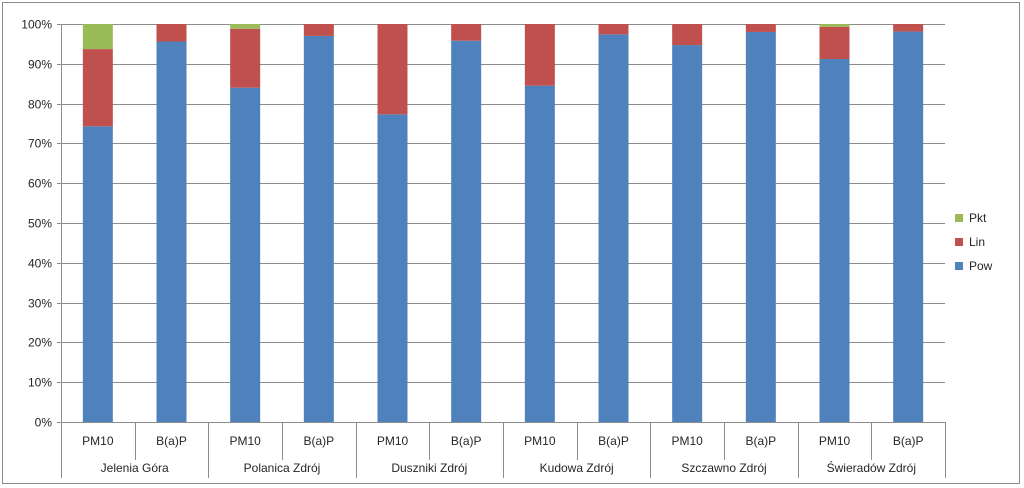 The height and width of the screenshot is (488, 1024). What do you see at coordinates (871, 467) in the screenshot?
I see `group-label: Świeradów Zdrój` at bounding box center [871, 467].